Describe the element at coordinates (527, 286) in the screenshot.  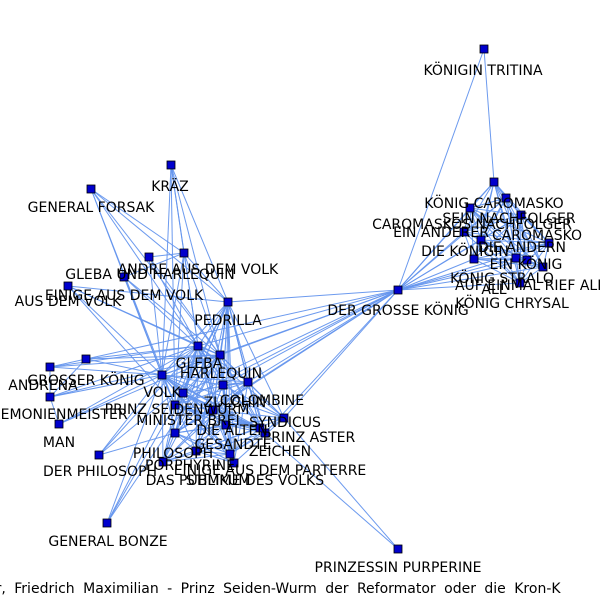
I see `node-label-auf-einmal-rief: AUF EINMAL RIEF ALL` at that location.